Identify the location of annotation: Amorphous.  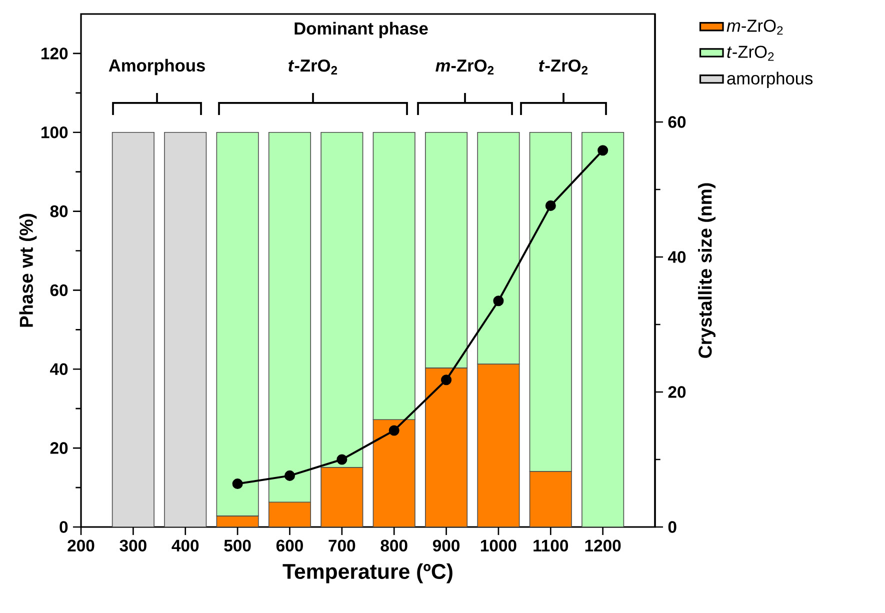
(156, 67).